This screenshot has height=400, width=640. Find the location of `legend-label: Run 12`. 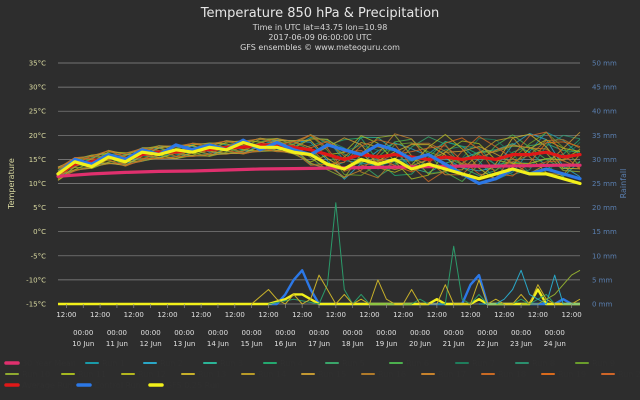

legend-label: Run 12 is located at coordinates (152, 374).